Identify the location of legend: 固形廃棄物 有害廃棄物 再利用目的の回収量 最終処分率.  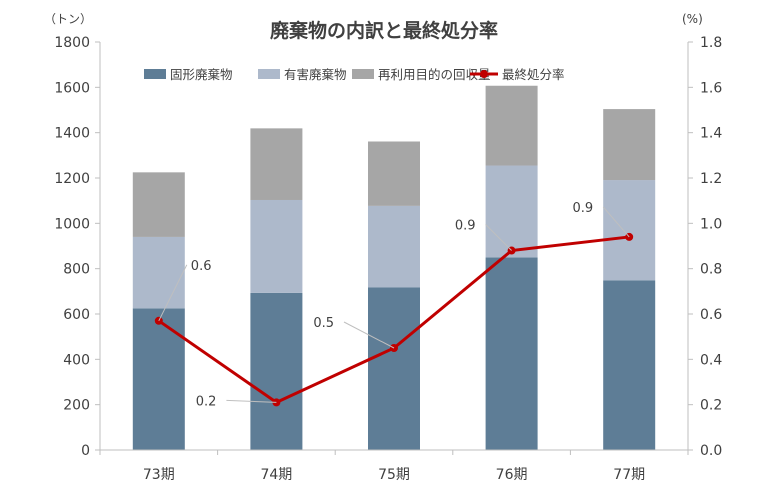
(354, 74).